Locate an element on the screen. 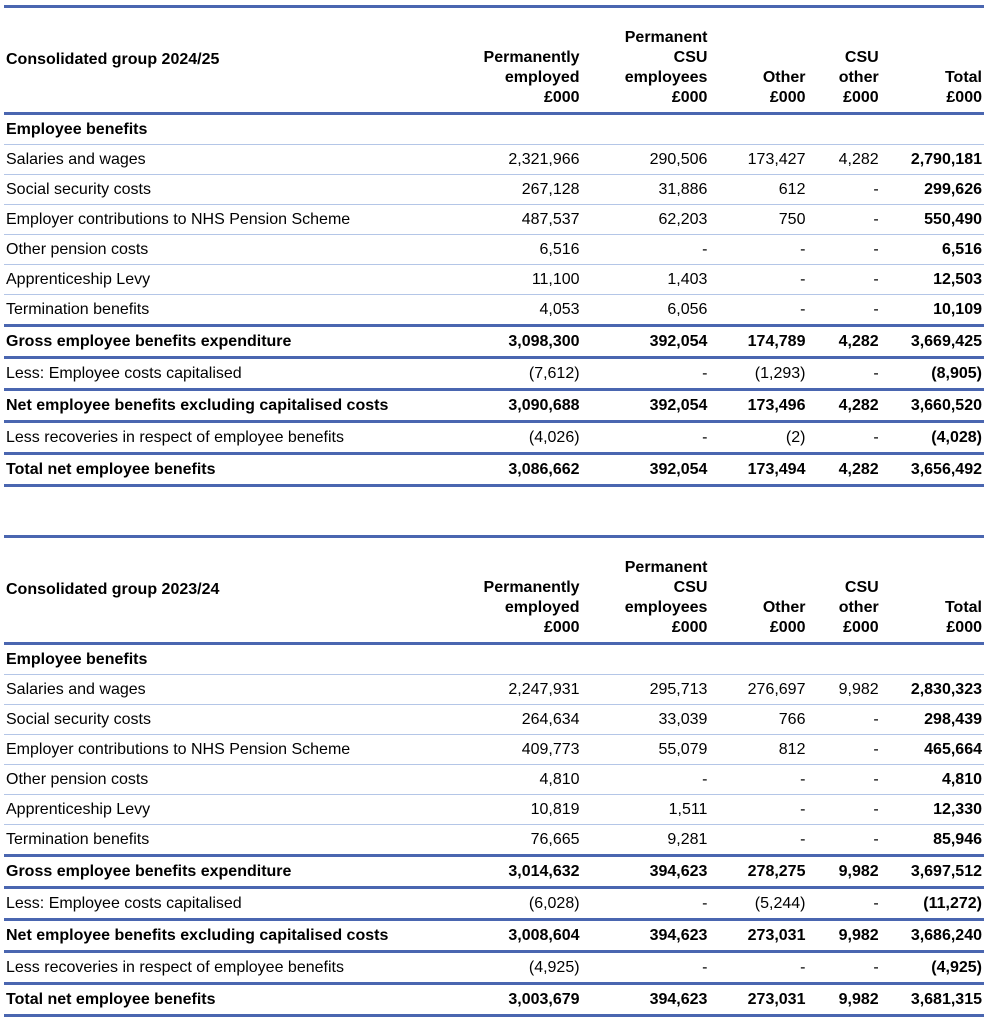 Image resolution: width=988 pixels, height=1024 pixels. row-label: Other pension costs is located at coordinates (77, 779).